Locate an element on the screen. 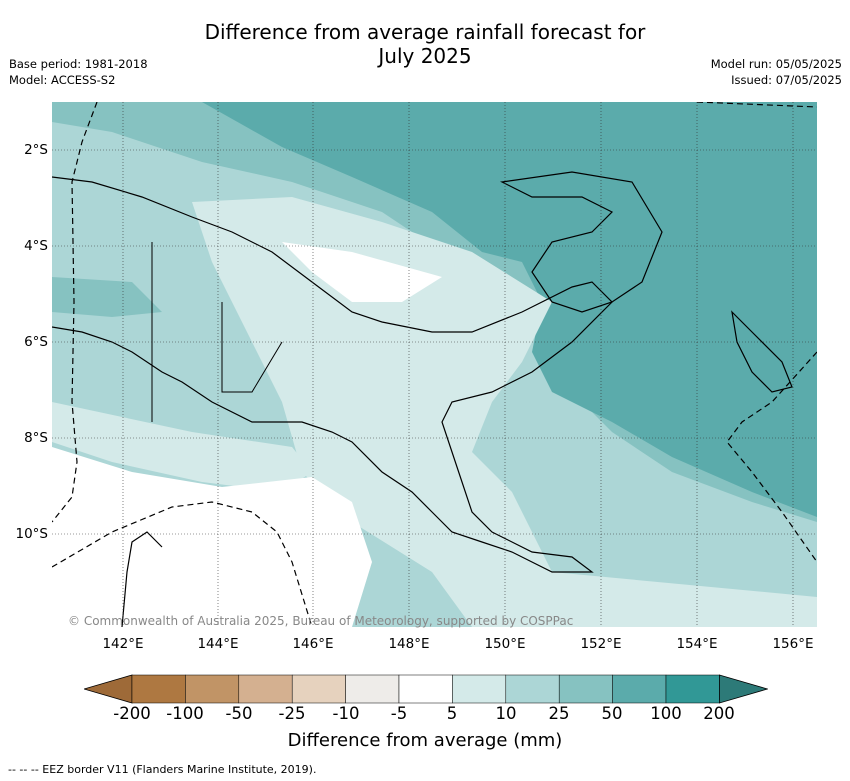 This screenshot has width=850, height=781. bougainville-coastline is located at coordinates (762, 351).